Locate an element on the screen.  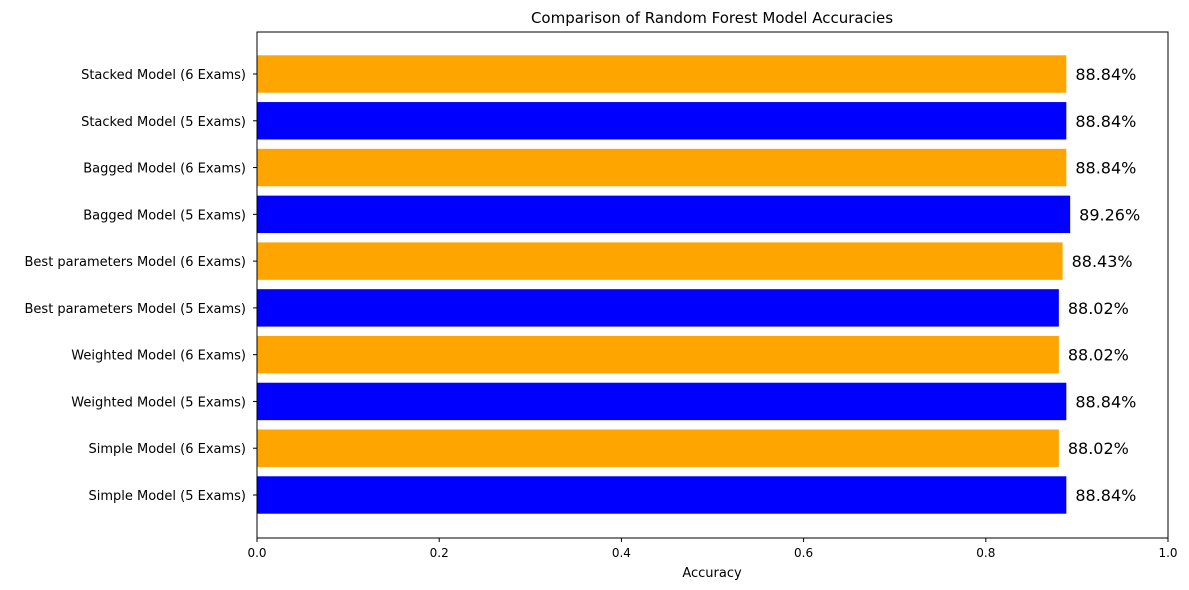
category-label: Bagged Model (6 Exams) is located at coordinates (164, 169).